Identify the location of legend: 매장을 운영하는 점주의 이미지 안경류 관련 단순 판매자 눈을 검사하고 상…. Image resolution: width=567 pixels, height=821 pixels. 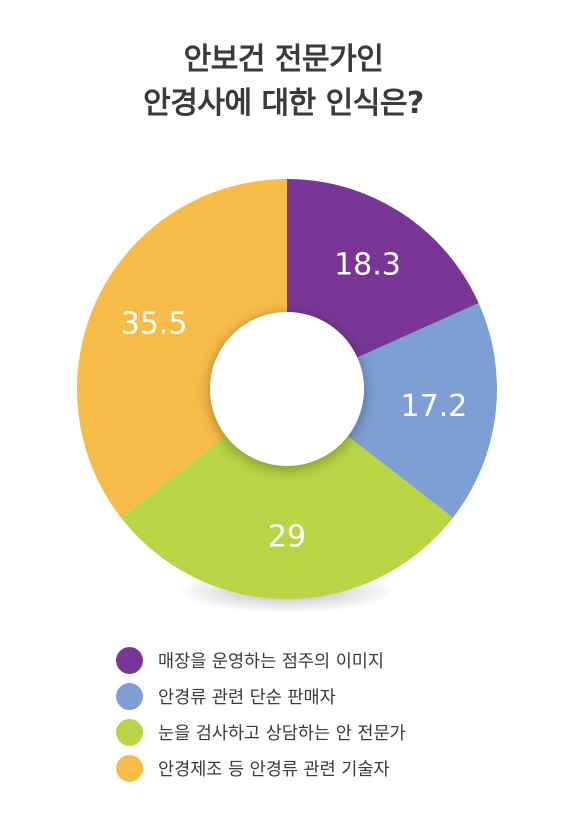
(306, 714).